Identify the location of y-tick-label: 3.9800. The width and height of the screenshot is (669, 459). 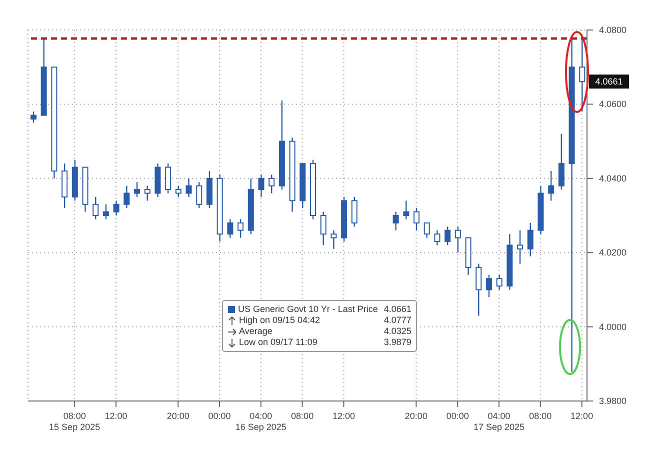
(613, 401).